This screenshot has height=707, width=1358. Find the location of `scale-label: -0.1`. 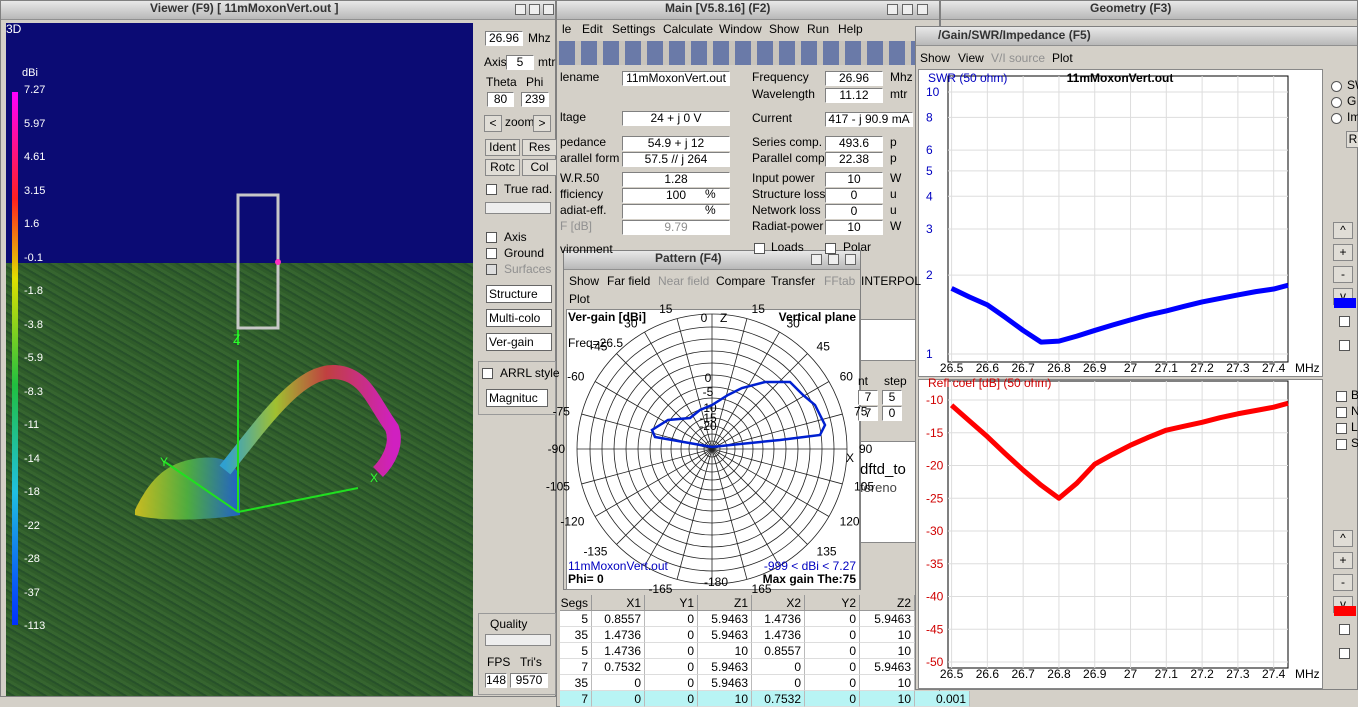

scale-label: -0.1 is located at coordinates (33, 257).